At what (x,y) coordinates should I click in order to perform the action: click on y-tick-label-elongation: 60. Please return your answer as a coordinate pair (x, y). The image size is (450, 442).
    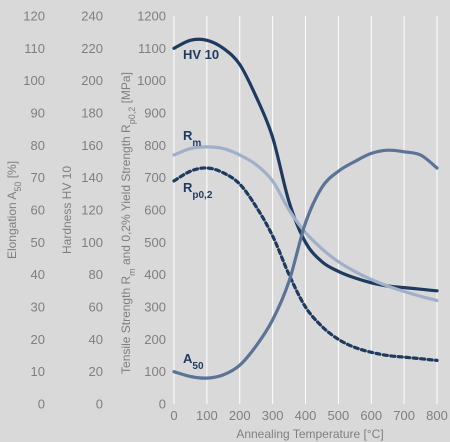
    Looking at the image, I should click on (38, 210).